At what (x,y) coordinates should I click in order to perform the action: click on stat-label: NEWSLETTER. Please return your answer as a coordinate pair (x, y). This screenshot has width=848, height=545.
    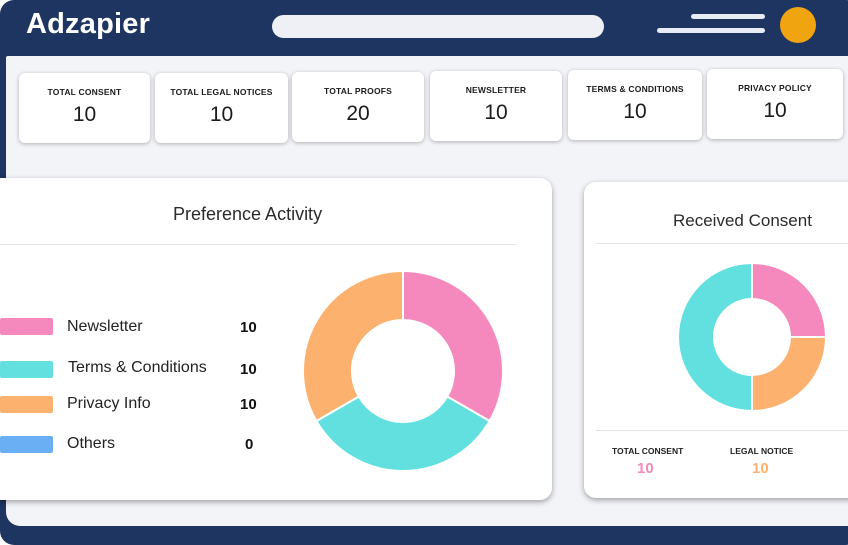
    Looking at the image, I should click on (496, 90).